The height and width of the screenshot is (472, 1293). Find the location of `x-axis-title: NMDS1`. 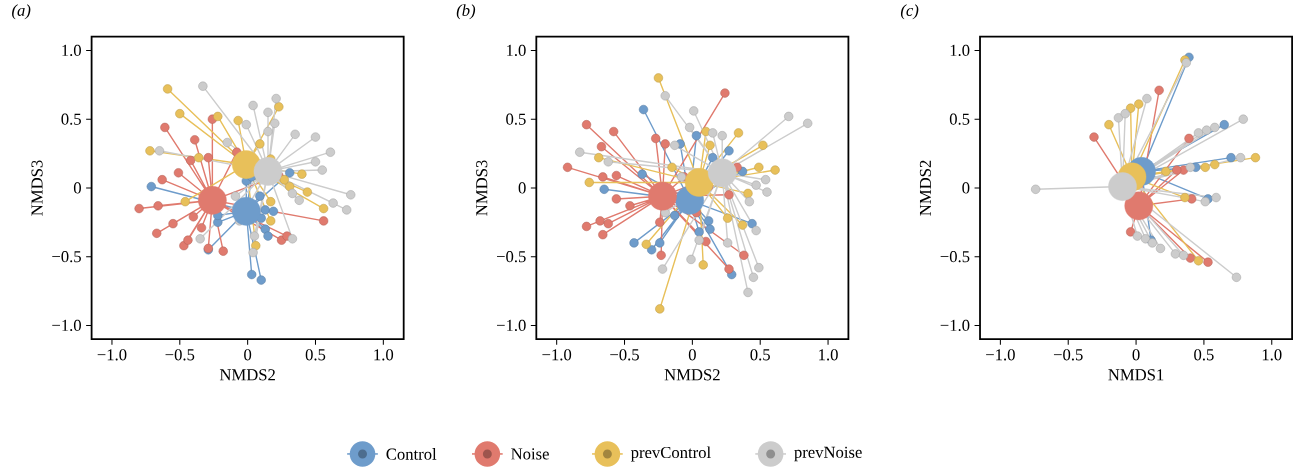

x-axis-title: NMDS1 is located at coordinates (1136, 375).